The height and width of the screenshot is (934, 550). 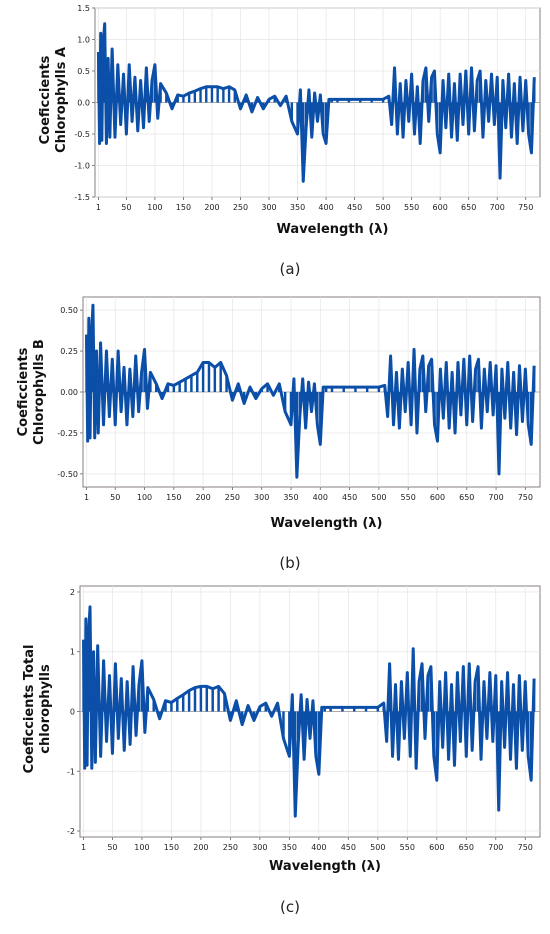 What do you see at coordinates (72, 652) in the screenshot?
I see `y-tick-label: 1` at bounding box center [72, 652].